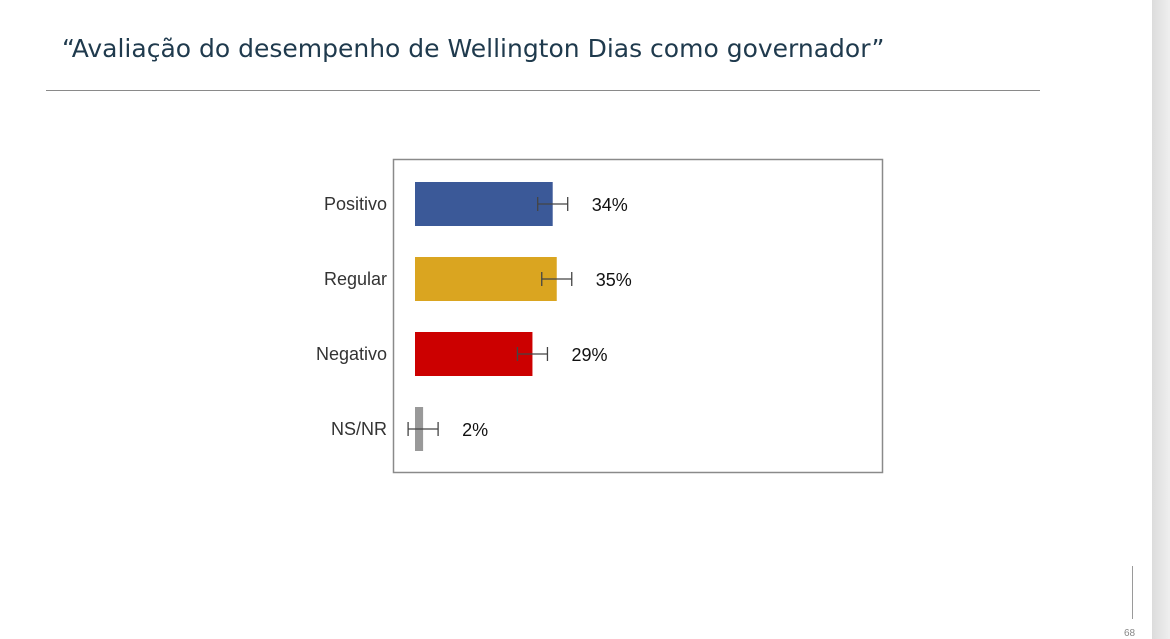 The width and height of the screenshot is (1170, 639). What do you see at coordinates (1161, 319) in the screenshot?
I see `slide-edge-shadow` at bounding box center [1161, 319].